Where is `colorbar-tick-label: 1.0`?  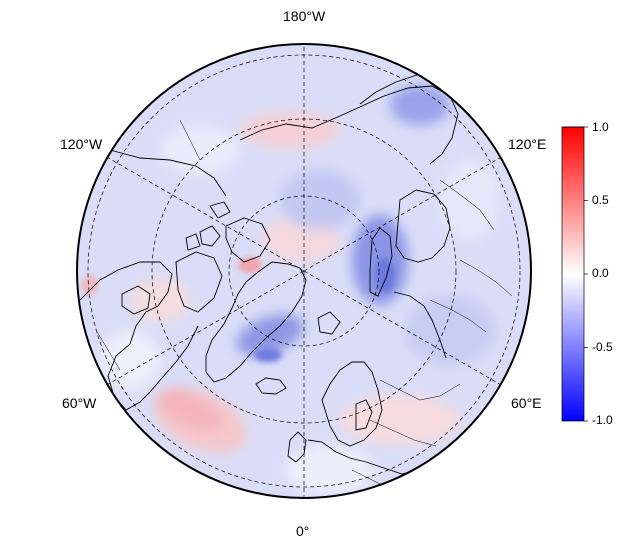
colorbar-tick-label: 1.0 is located at coordinates (600, 127).